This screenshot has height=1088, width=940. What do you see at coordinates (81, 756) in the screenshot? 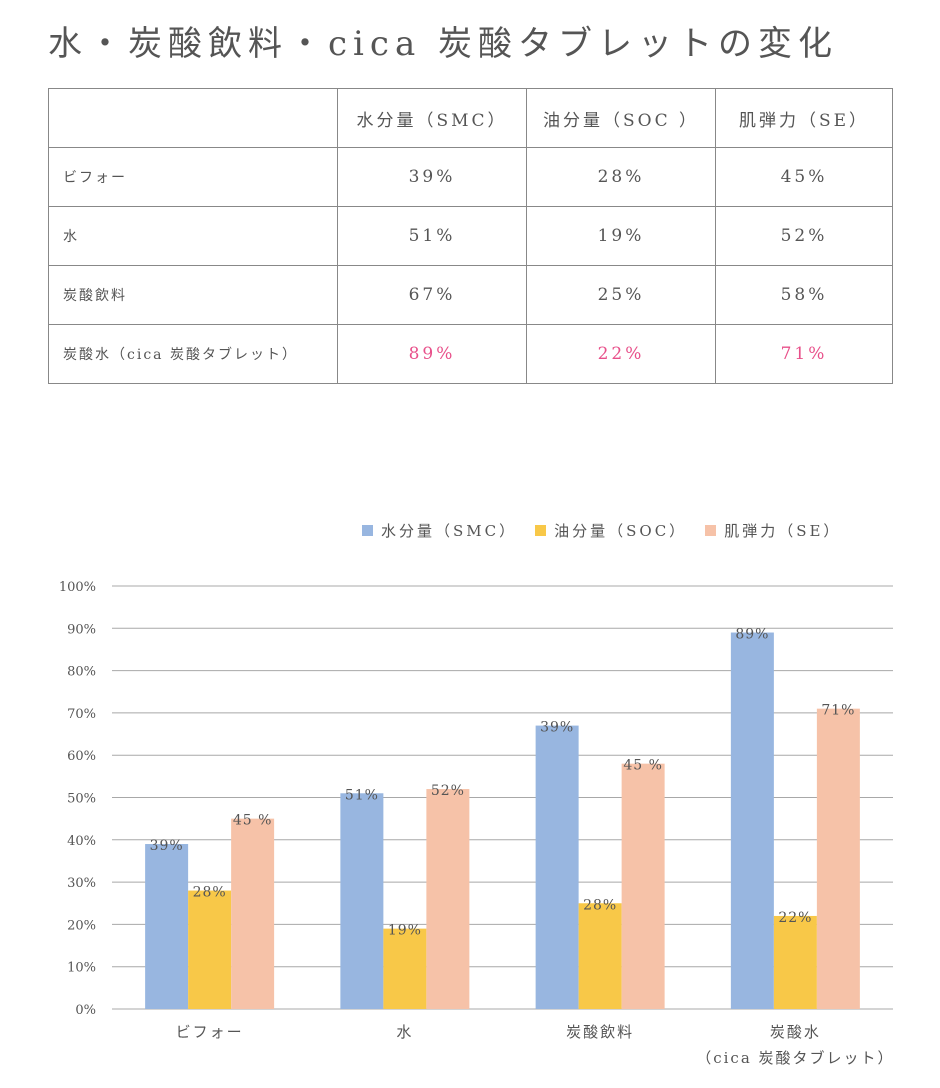
I see `y-tick-label: 60%` at bounding box center [81, 756].